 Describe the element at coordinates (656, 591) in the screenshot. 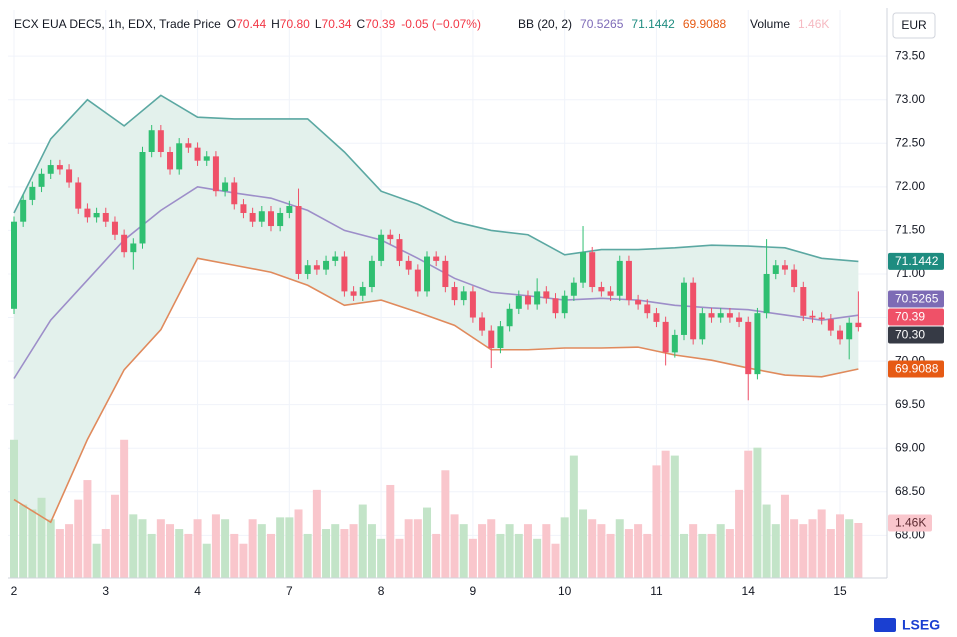

I see `x-tick-label: 11` at that location.